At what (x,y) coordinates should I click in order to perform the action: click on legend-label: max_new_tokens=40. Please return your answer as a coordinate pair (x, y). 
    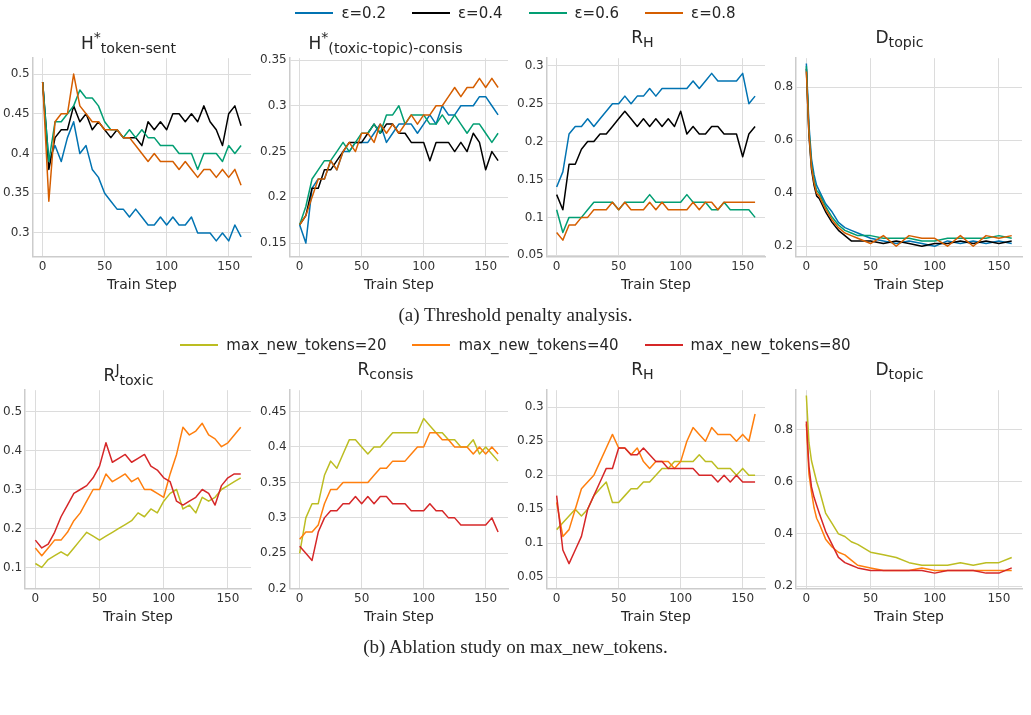
    Looking at the image, I should click on (538, 345).